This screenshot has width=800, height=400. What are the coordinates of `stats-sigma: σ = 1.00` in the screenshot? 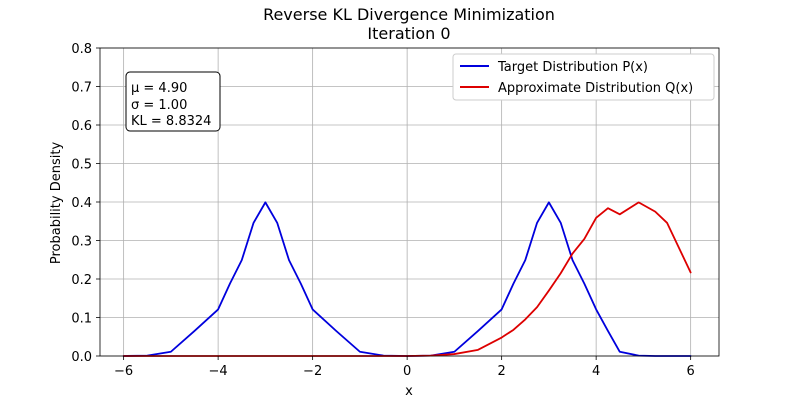 It's located at (159, 105).